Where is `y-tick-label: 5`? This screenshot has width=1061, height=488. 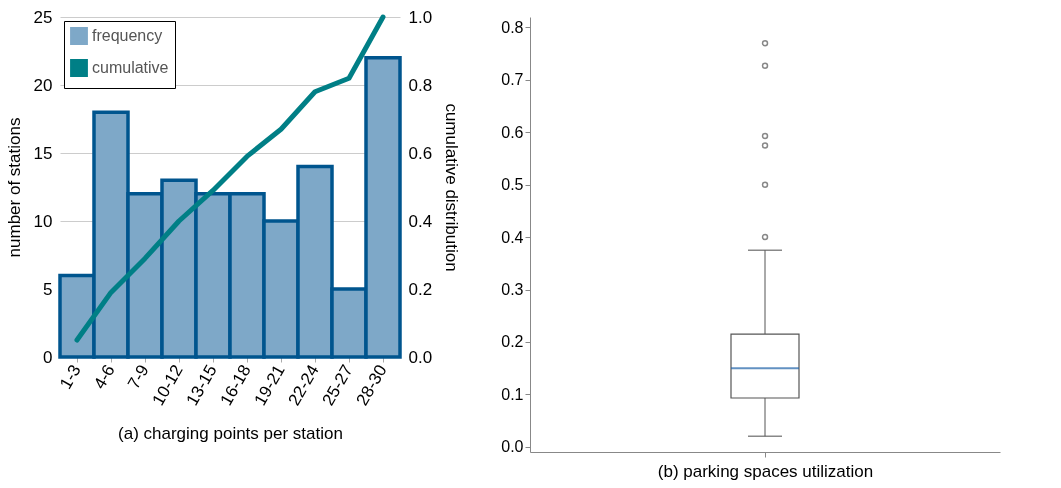
y-tick-label: 5 is located at coordinates (48, 289).